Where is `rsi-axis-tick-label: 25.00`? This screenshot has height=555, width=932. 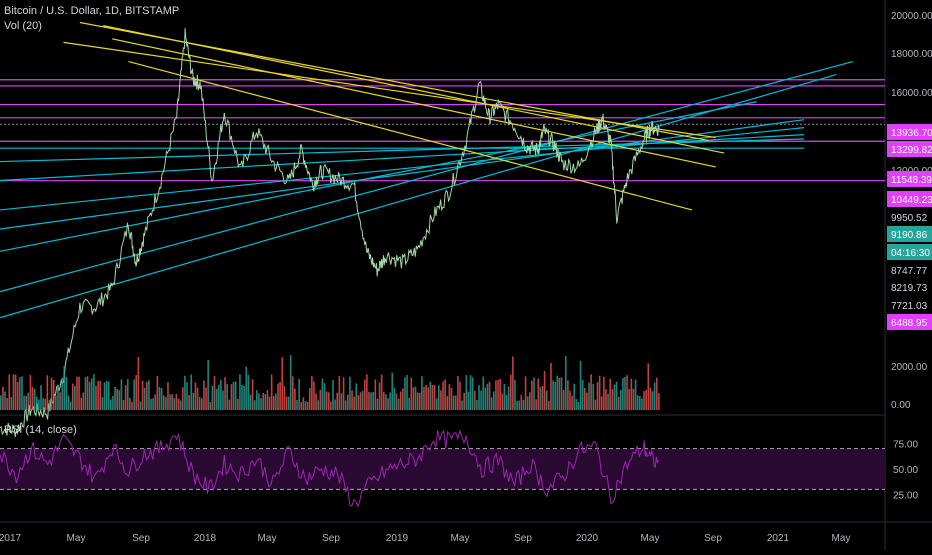 rsi-axis-tick-label: 25.00 is located at coordinates (905, 496).